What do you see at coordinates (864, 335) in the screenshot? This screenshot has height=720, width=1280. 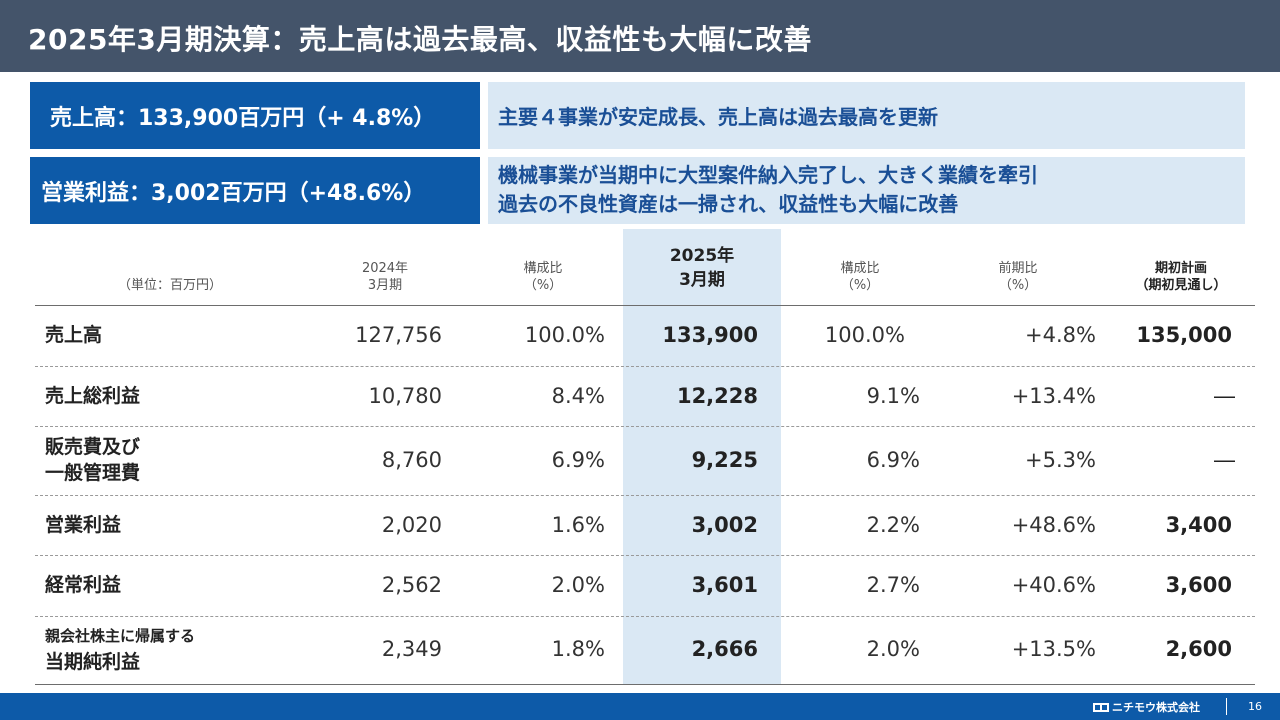 I see `cell-ratio-2025: 100.0%` at bounding box center [864, 335].